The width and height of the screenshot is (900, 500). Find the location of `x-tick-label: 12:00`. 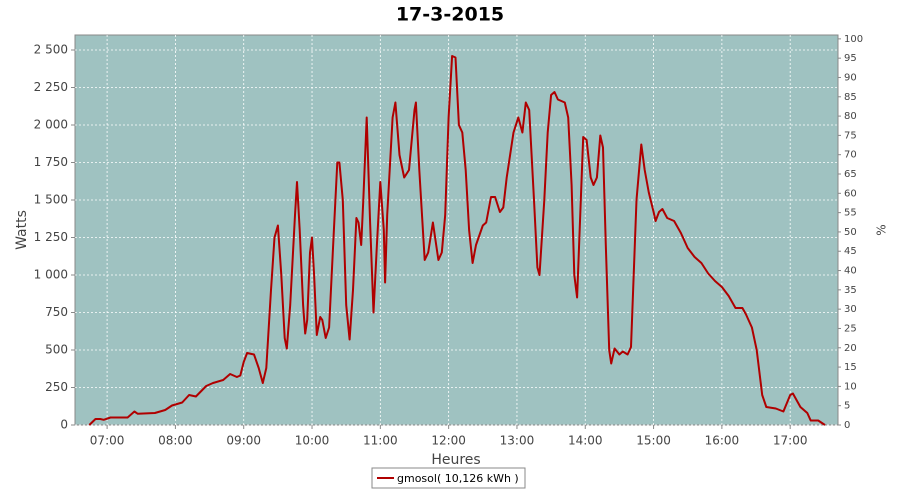

x-tick-label: 12:00 is located at coordinates (448, 441).